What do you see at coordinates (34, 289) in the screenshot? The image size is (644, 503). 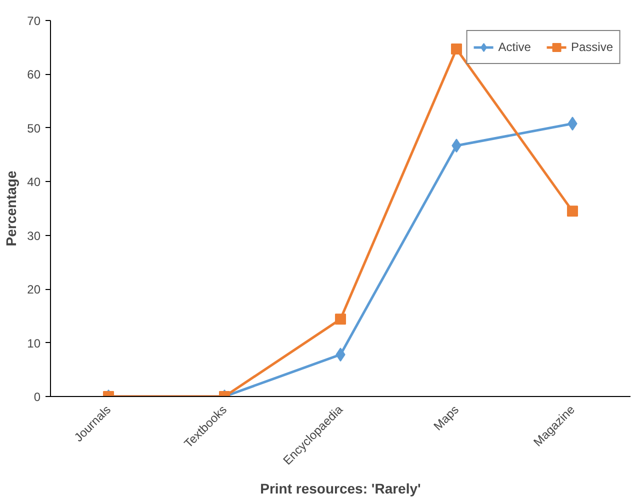 I see `y-tick-label: 20` at bounding box center [34, 289].